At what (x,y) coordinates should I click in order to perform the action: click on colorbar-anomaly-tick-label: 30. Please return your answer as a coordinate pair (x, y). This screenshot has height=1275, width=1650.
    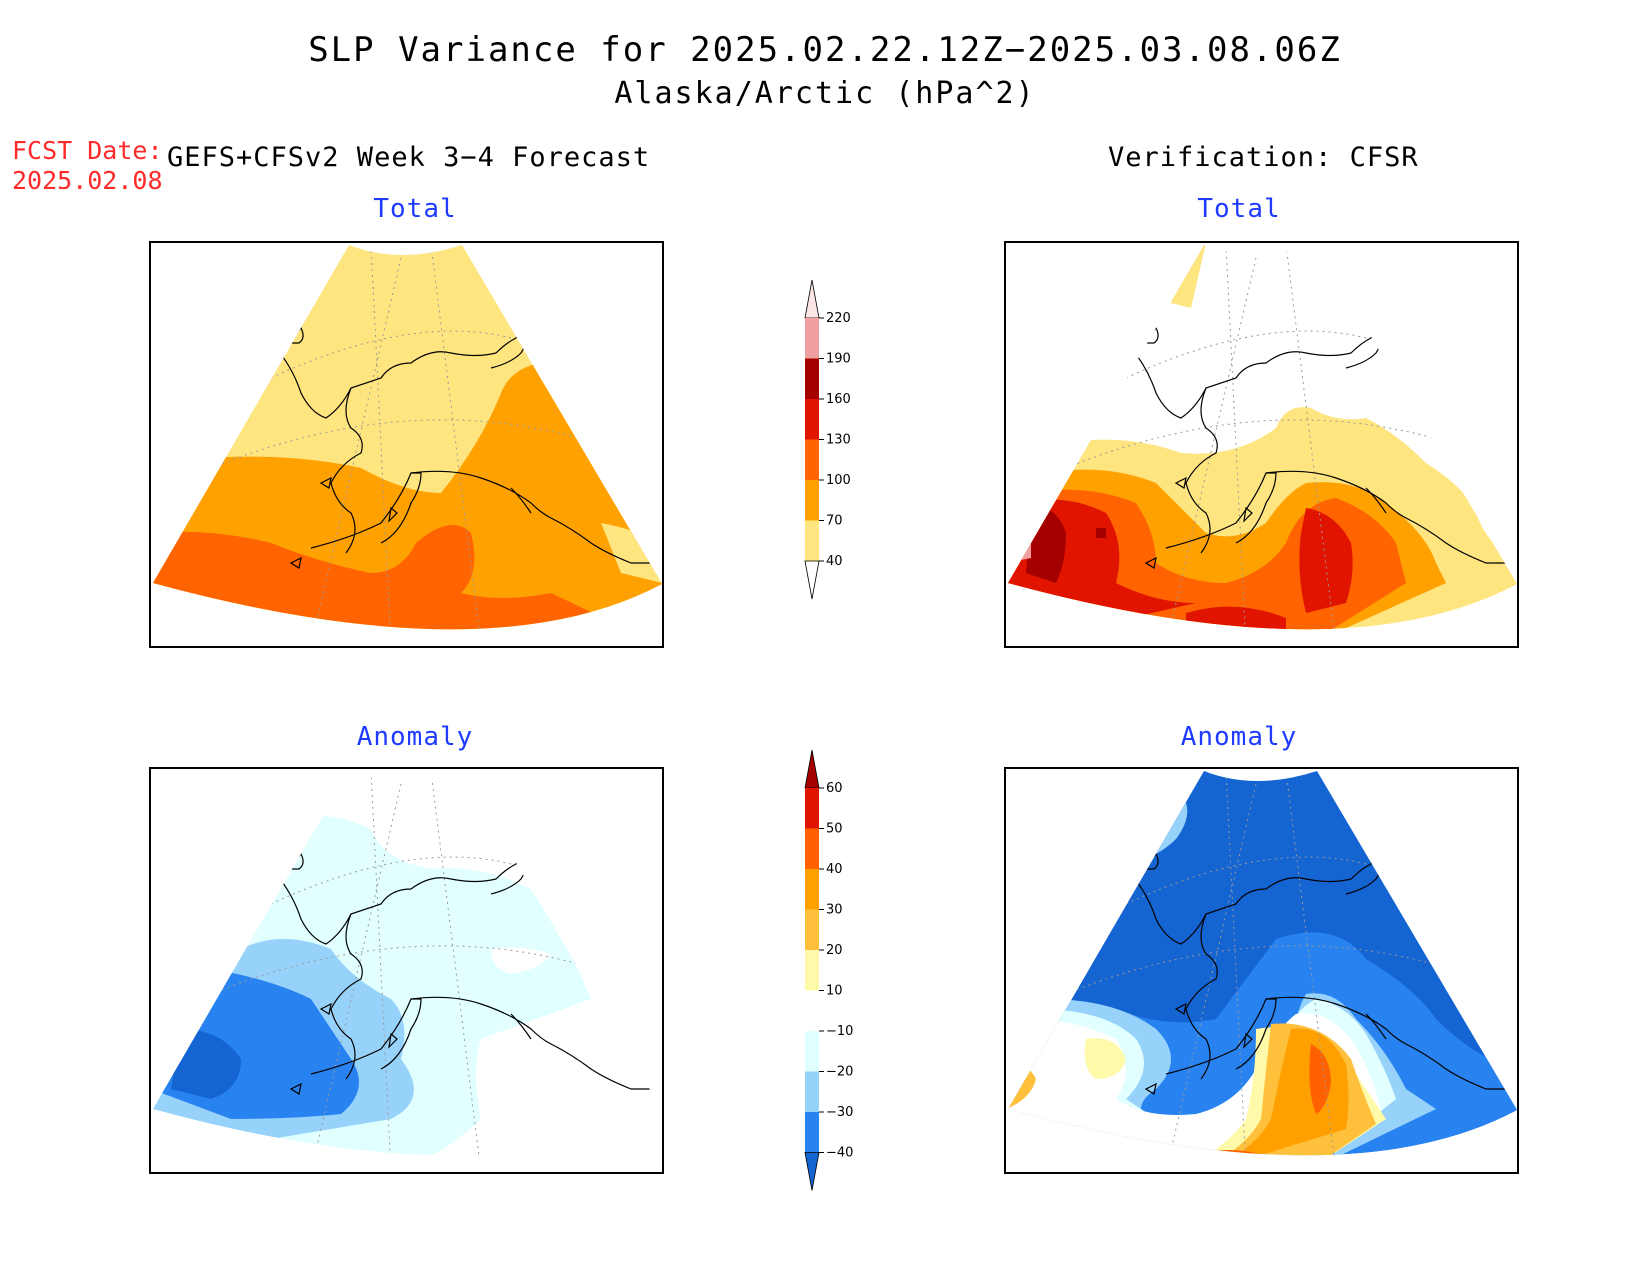
    Looking at the image, I should click on (834, 910).